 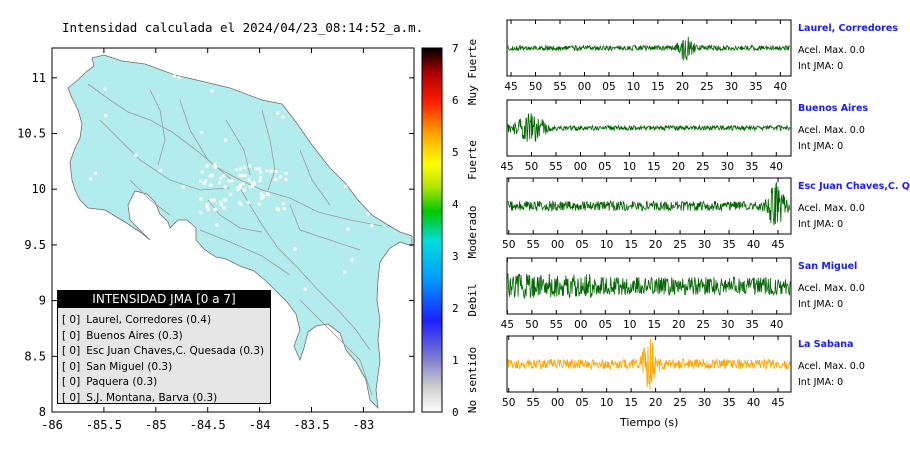 I want to click on colorbar-category-label: Muy Fuerte, so click(x=472, y=72).